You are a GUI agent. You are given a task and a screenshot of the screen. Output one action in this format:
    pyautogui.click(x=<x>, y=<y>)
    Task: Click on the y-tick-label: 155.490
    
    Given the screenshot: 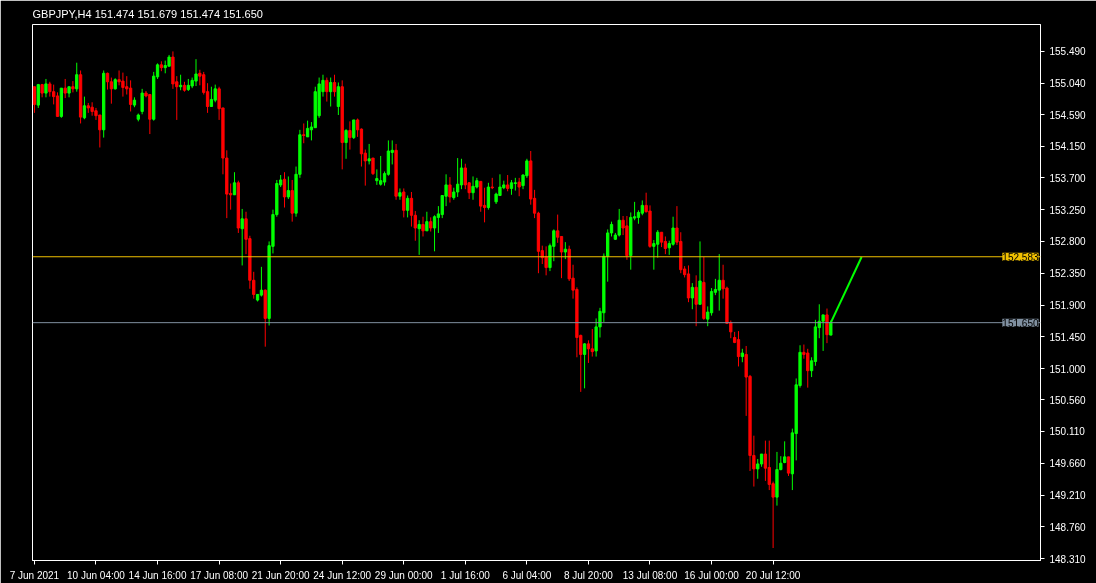 What is the action you would take?
    pyautogui.click(x=1068, y=52)
    